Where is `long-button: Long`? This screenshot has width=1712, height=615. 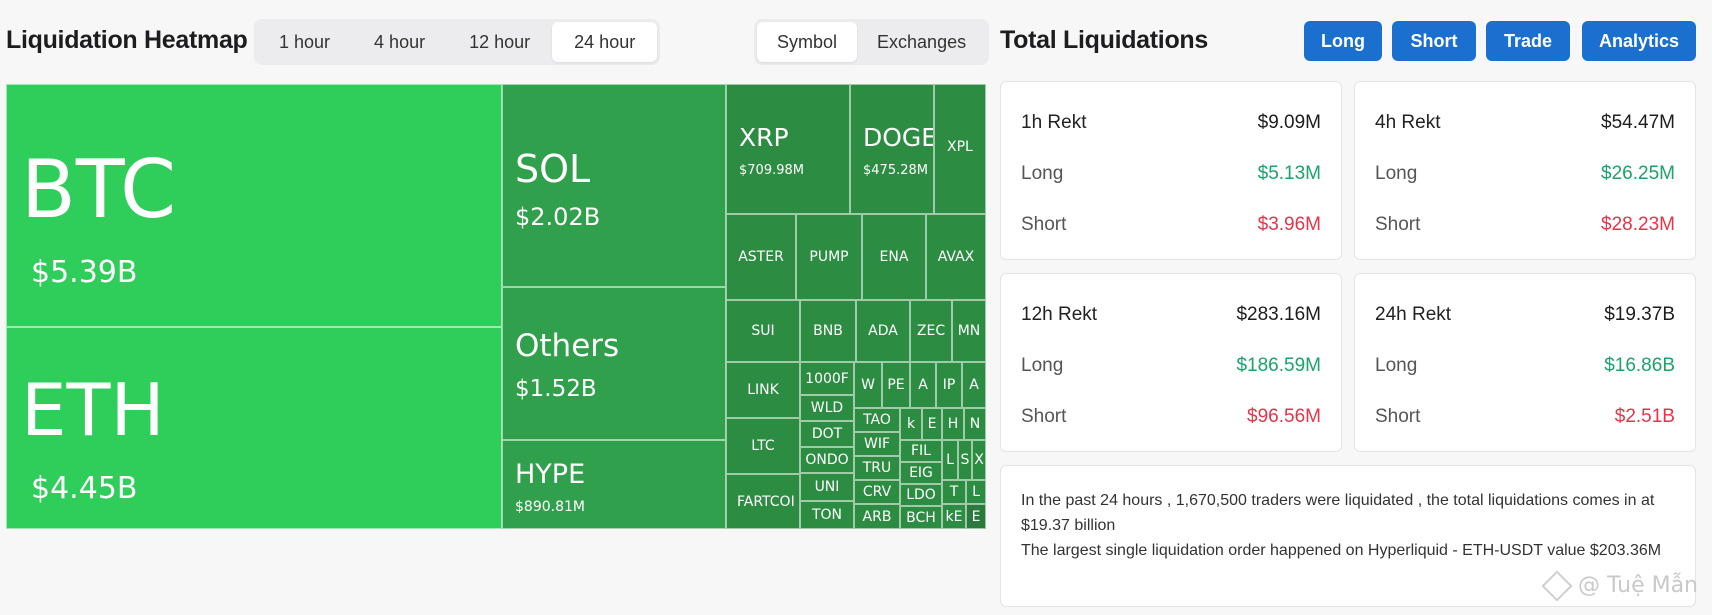 long-button: Long is located at coordinates (1343, 41).